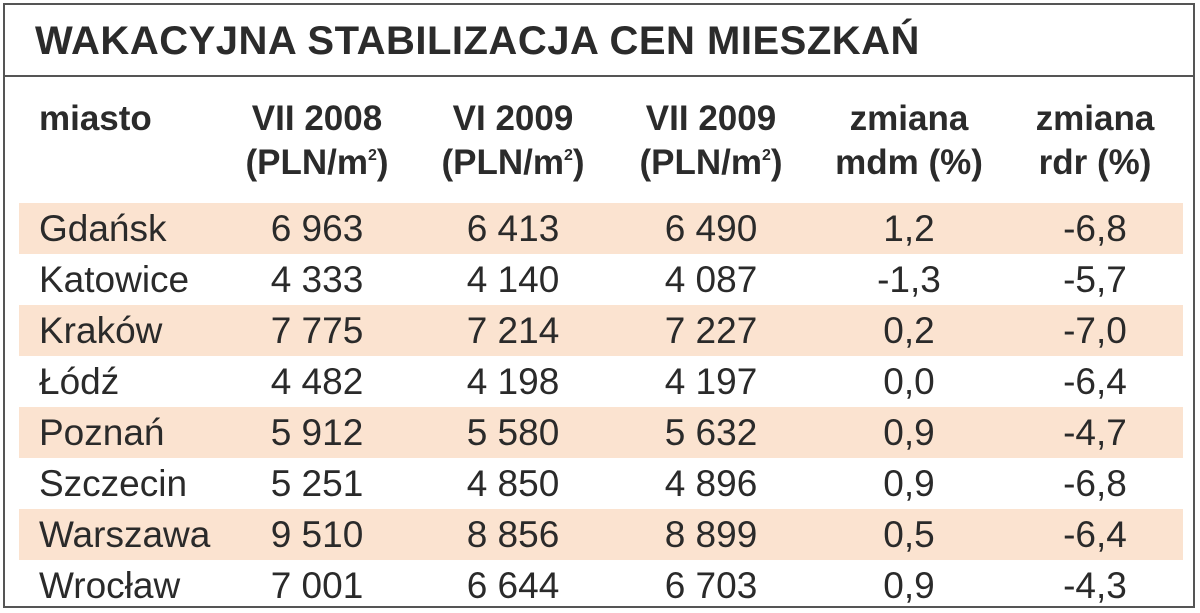 The width and height of the screenshot is (1200, 613). What do you see at coordinates (513, 279) in the screenshot?
I see `value-cell: 4 140` at bounding box center [513, 279].